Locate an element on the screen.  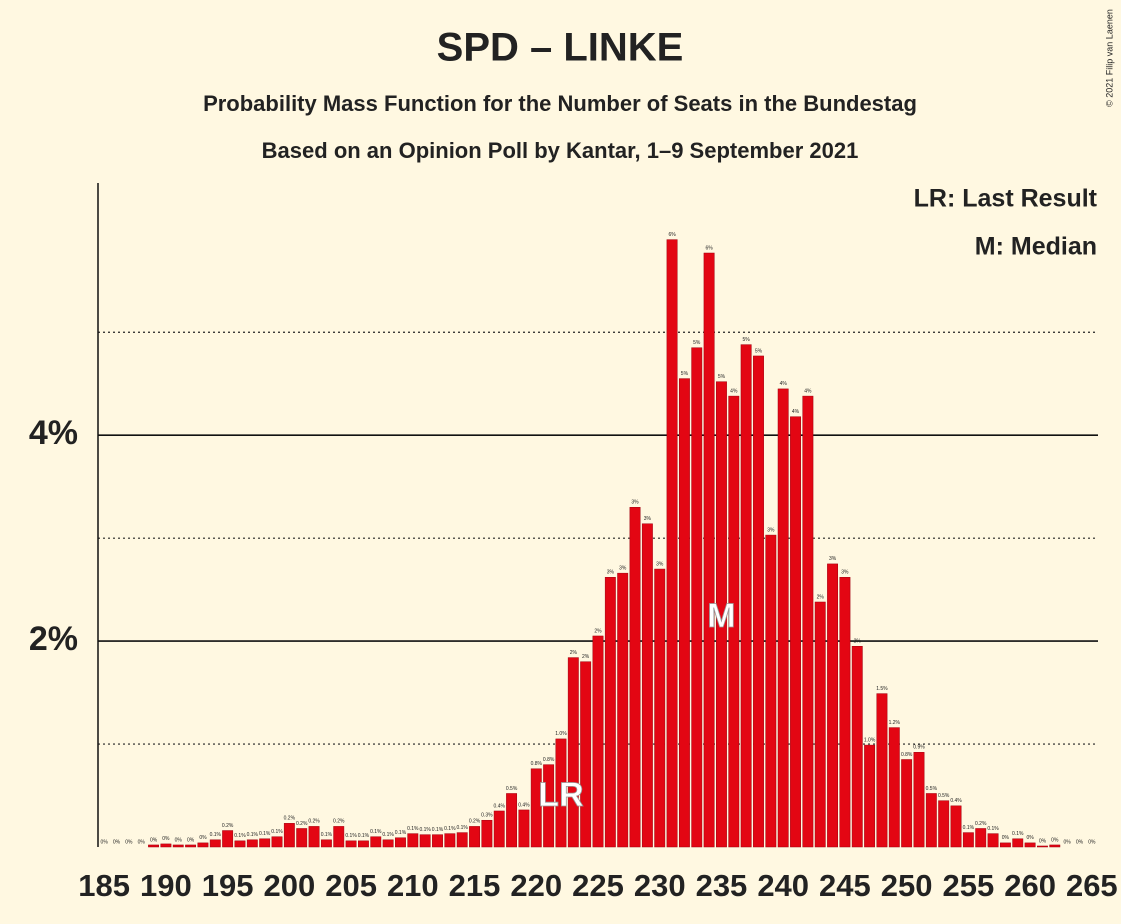
x-tick-label: 230 is located at coordinates (660, 885).